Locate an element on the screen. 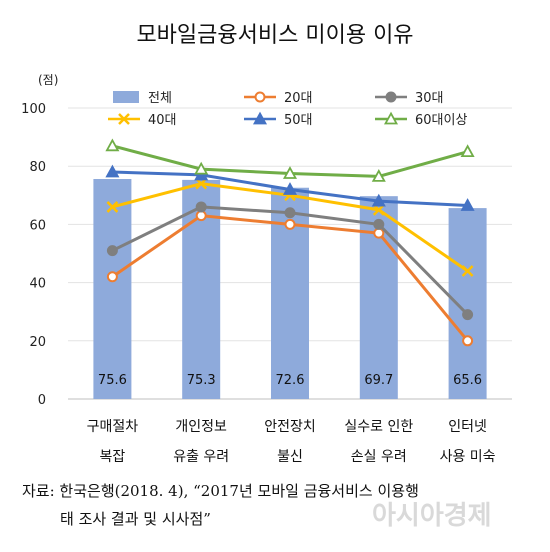  point-50대-2 is located at coordinates (290, 188).